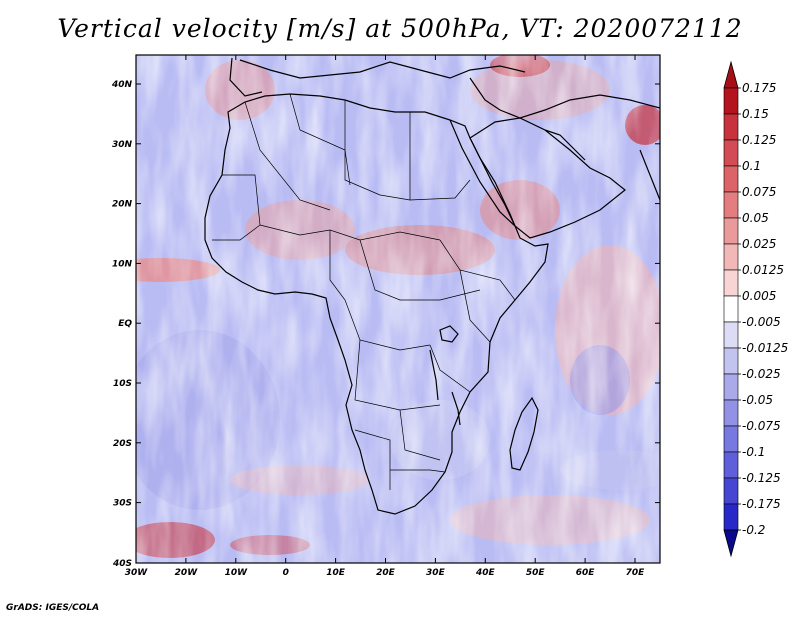 The width and height of the screenshot is (800, 618). What do you see at coordinates (122, 85) in the screenshot?
I see `lat-label: 40N` at bounding box center [122, 85].